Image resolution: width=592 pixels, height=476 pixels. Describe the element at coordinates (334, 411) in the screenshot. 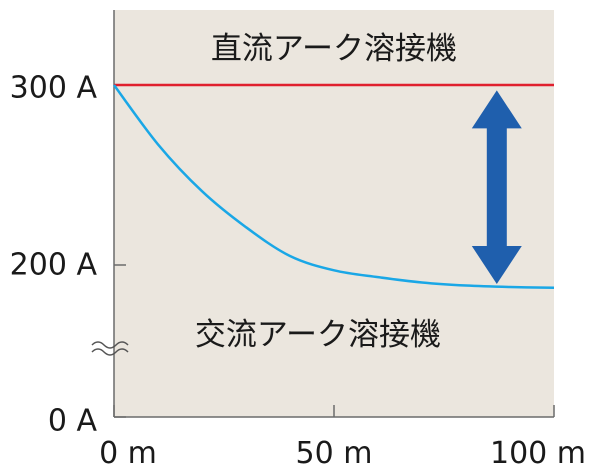

I see `x-tick-marks` at that location.